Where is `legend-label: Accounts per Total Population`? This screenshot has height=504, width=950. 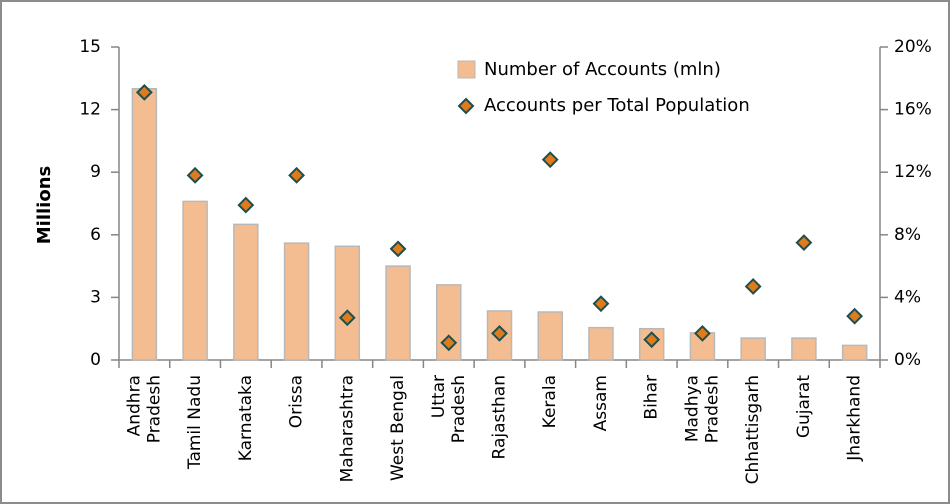 legend-label: Accounts per Total Population is located at coordinates (617, 105).